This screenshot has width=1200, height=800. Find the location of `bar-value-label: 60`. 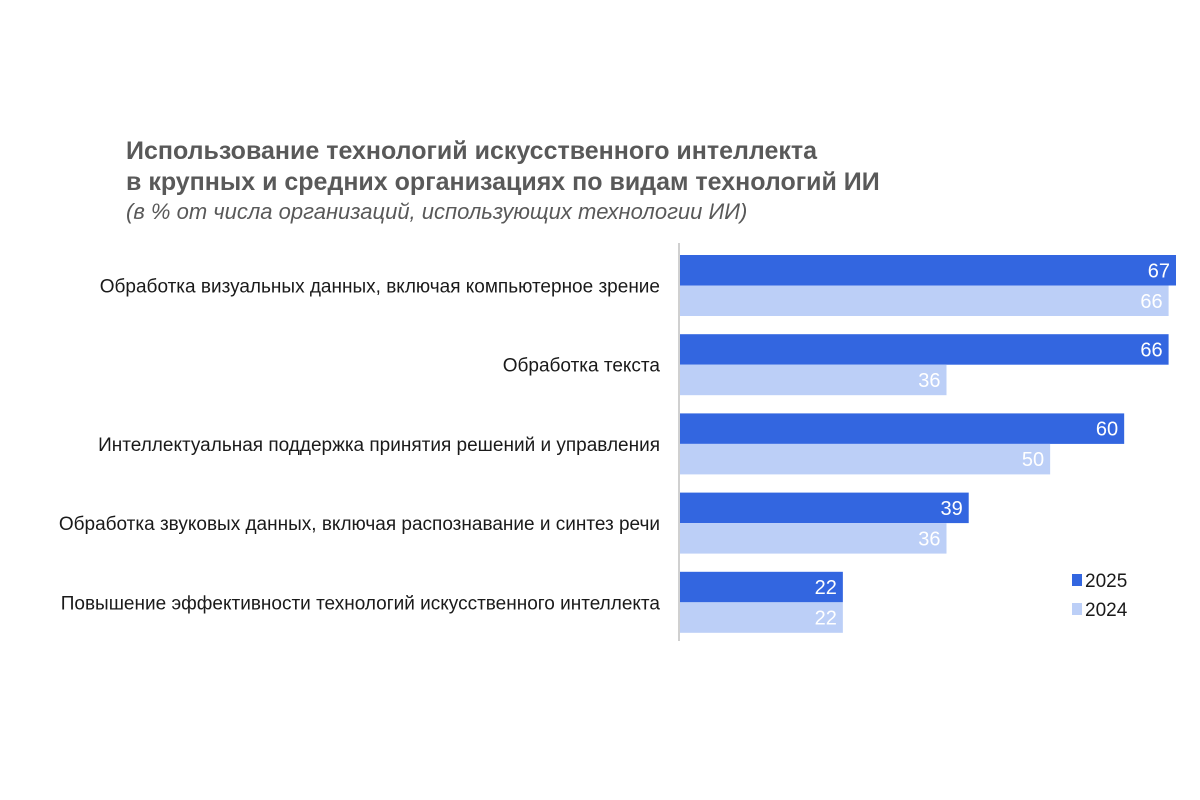

bar-value-label: 60 is located at coordinates (1107, 430).